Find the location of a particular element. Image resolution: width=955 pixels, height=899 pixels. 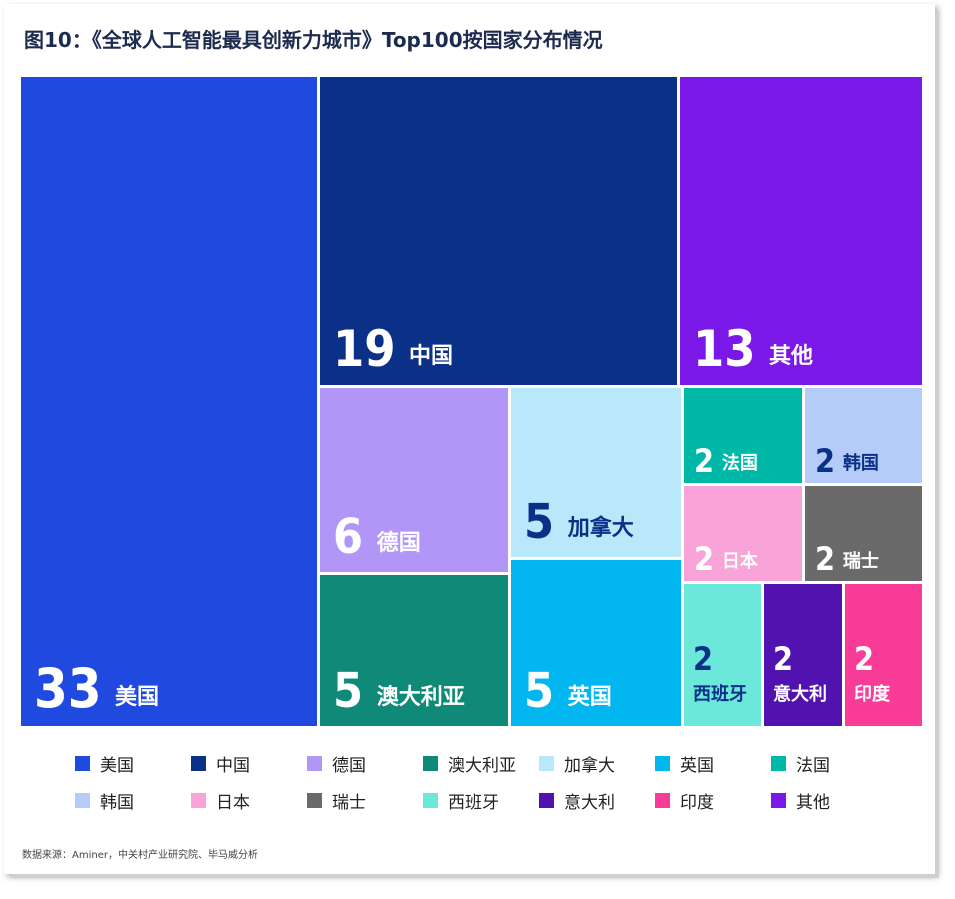

legend-item: 英国 is located at coordinates (684, 764).